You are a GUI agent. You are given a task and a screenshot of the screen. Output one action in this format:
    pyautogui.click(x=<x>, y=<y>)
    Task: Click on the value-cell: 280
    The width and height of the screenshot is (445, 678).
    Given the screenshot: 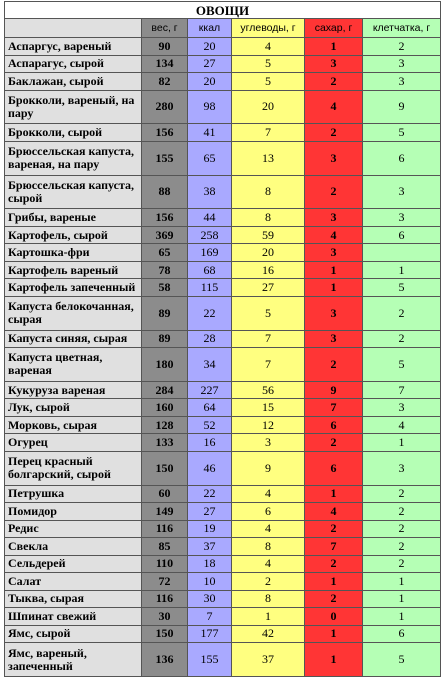 What is the action you would take?
    pyautogui.click(x=164, y=107)
    